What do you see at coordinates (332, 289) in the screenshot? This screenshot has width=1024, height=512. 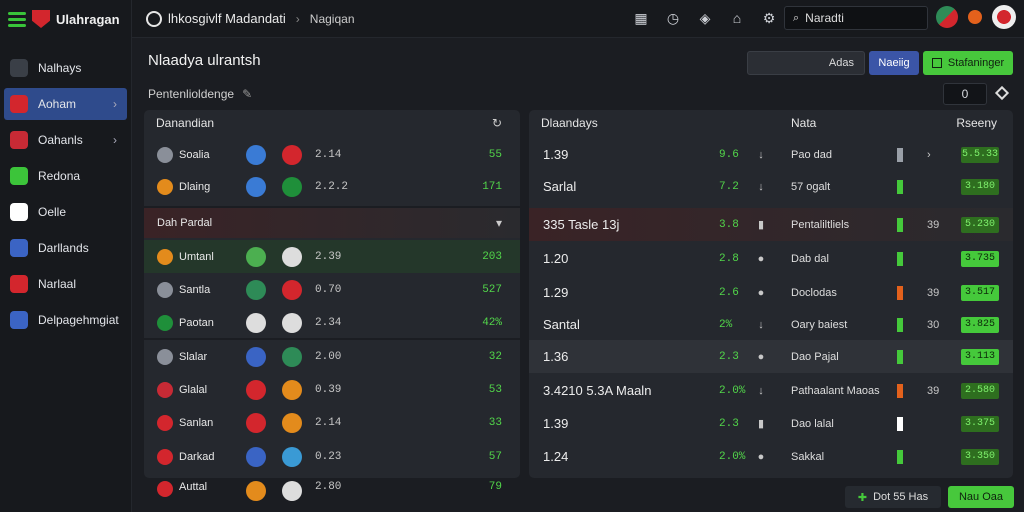 I see `match-row: Santla 0.70 527` at bounding box center [332, 289].